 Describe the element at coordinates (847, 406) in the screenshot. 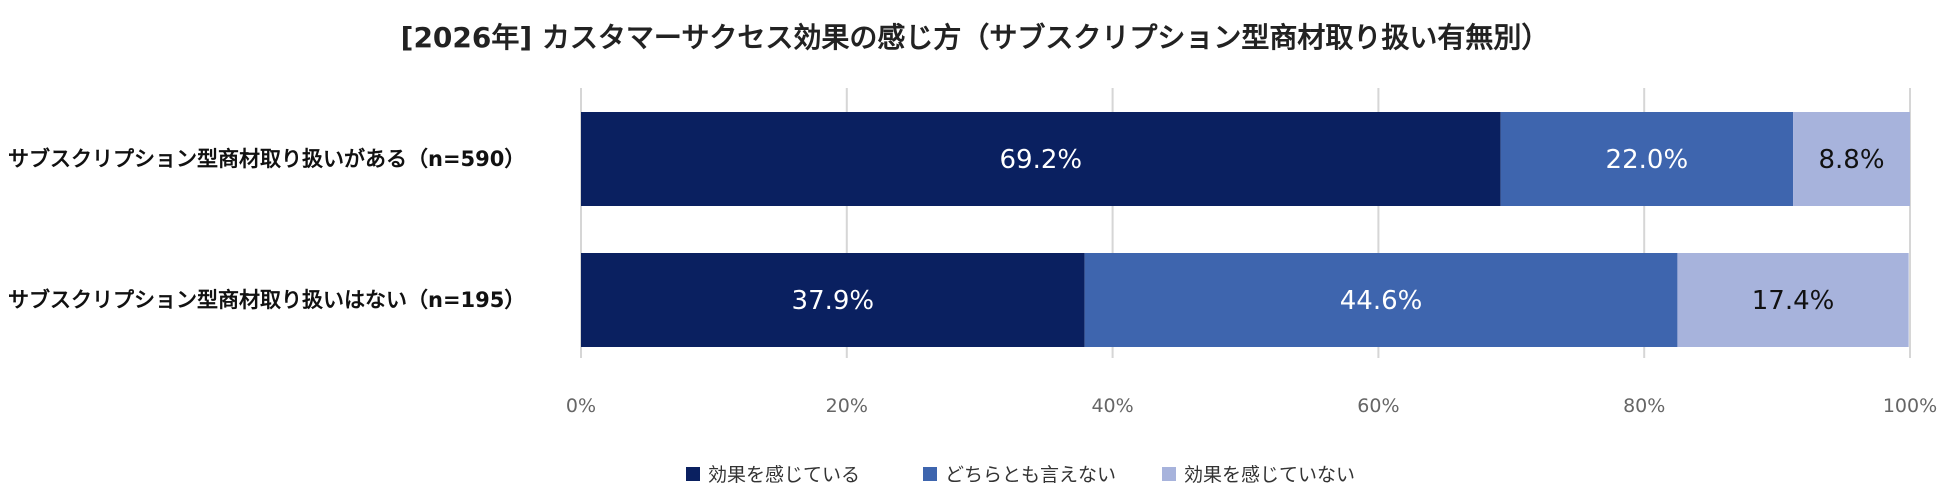

I see `x-tick-label: 20%` at that location.